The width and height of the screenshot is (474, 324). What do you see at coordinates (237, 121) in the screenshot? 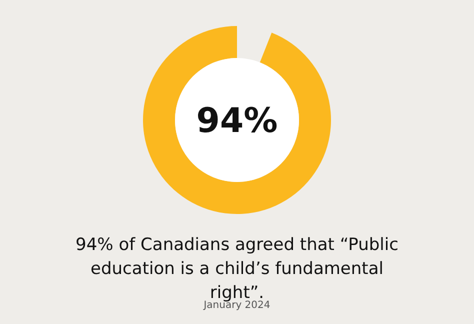
I see `data-label: 94%` at bounding box center [237, 121].